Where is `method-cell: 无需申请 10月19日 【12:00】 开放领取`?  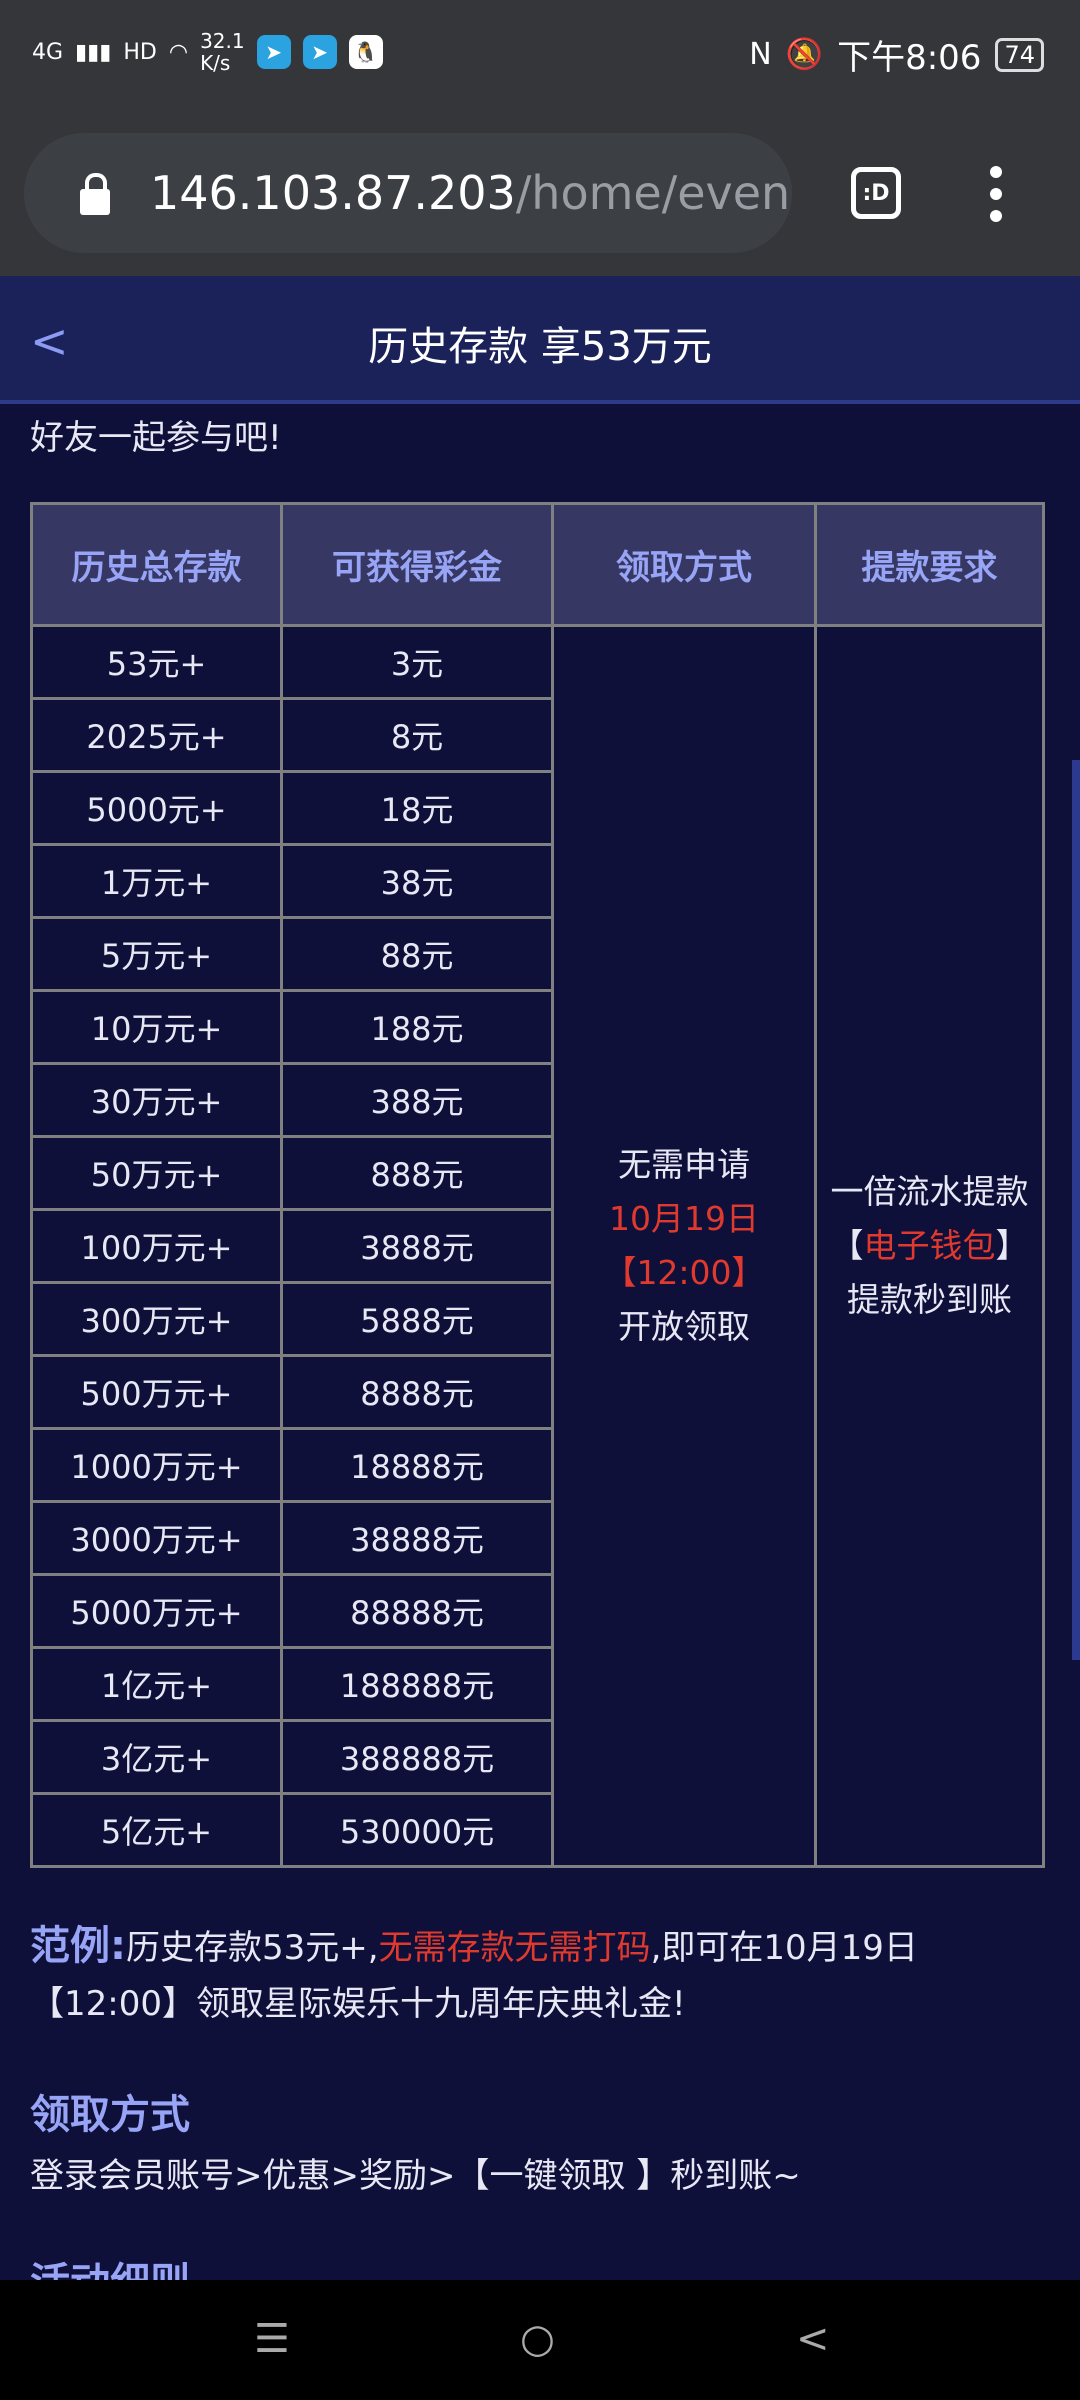 method-cell: 无需申请 10月19日 【12:00】 开放领取 is located at coordinates (684, 1246).